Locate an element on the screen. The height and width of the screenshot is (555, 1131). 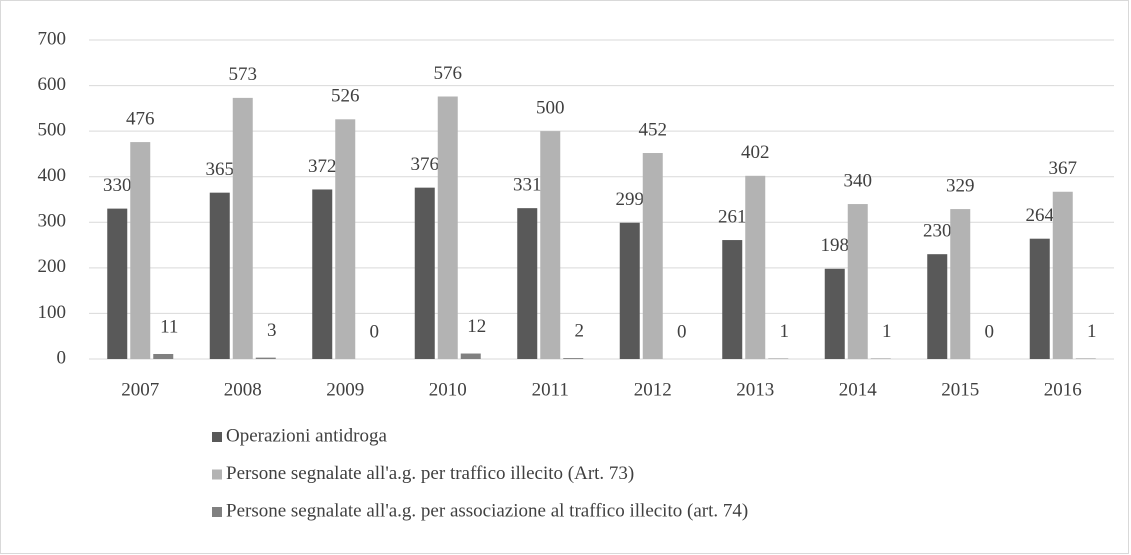
data-label: 11 is located at coordinates (169, 326).